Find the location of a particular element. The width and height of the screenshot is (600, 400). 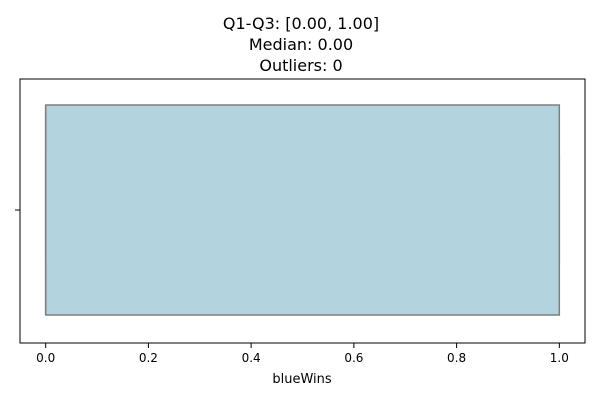

x-tick-label: 0.4 is located at coordinates (251, 358).